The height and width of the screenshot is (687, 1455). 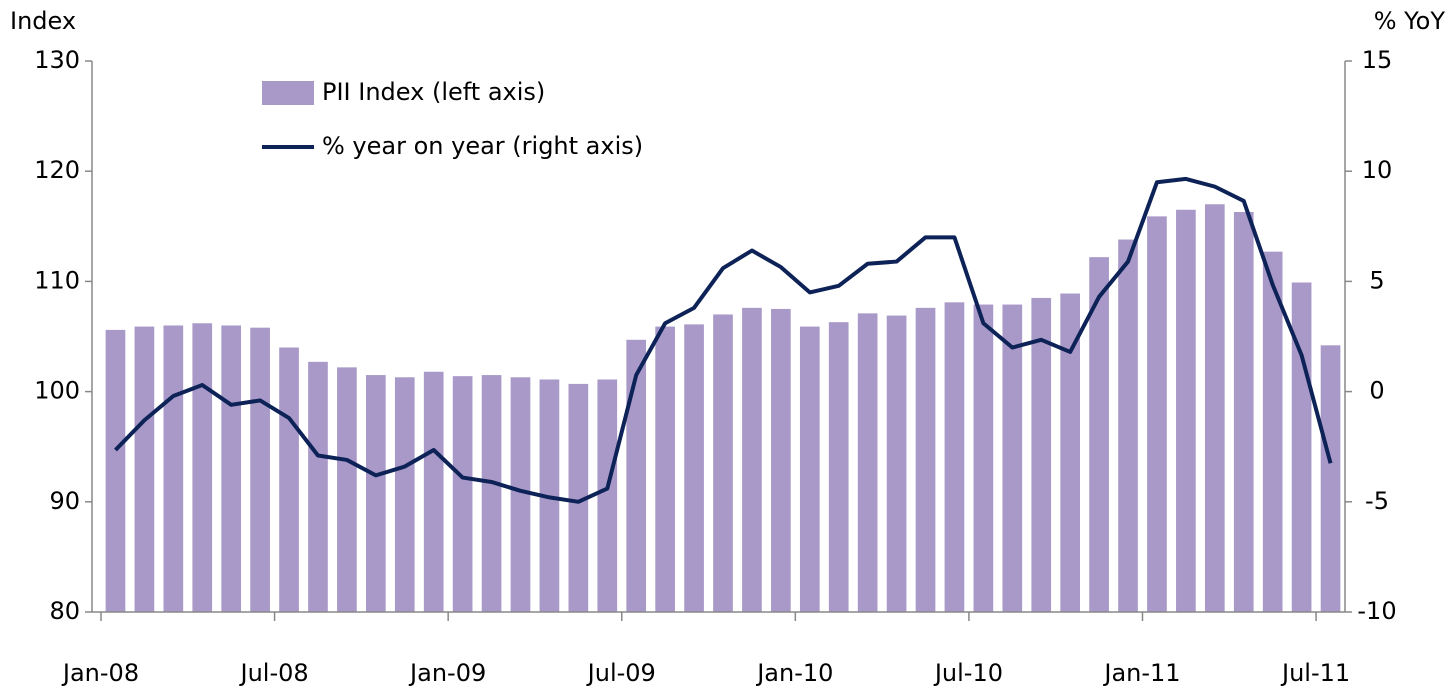 What do you see at coordinates (1315, 673) in the screenshot?
I see `x-tick-label: Jul-11` at bounding box center [1315, 673].